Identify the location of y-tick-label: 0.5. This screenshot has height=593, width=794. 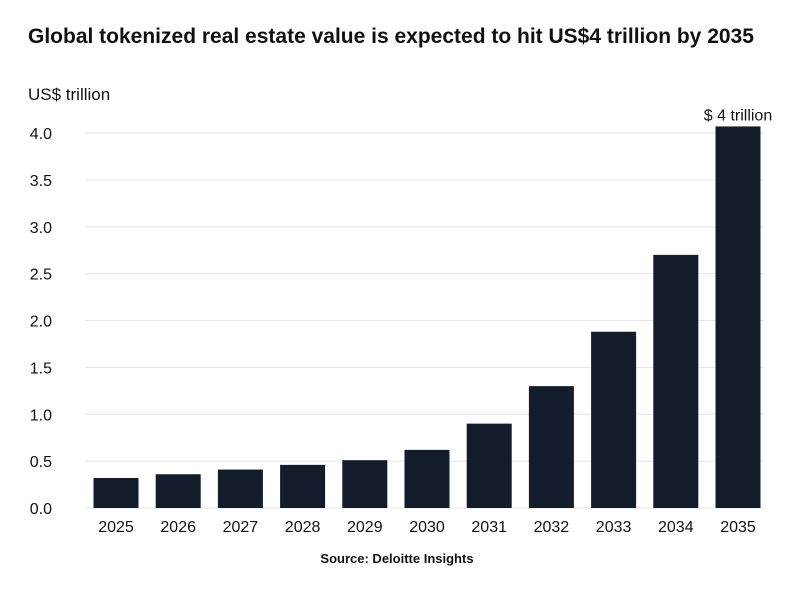
(41, 462).